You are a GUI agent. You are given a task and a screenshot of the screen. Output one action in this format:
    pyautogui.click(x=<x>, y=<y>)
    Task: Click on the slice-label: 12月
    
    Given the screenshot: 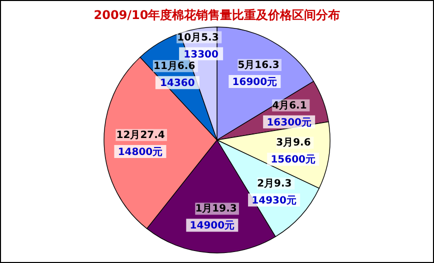 What is the action you would take?
    pyautogui.click(x=128, y=136)
    